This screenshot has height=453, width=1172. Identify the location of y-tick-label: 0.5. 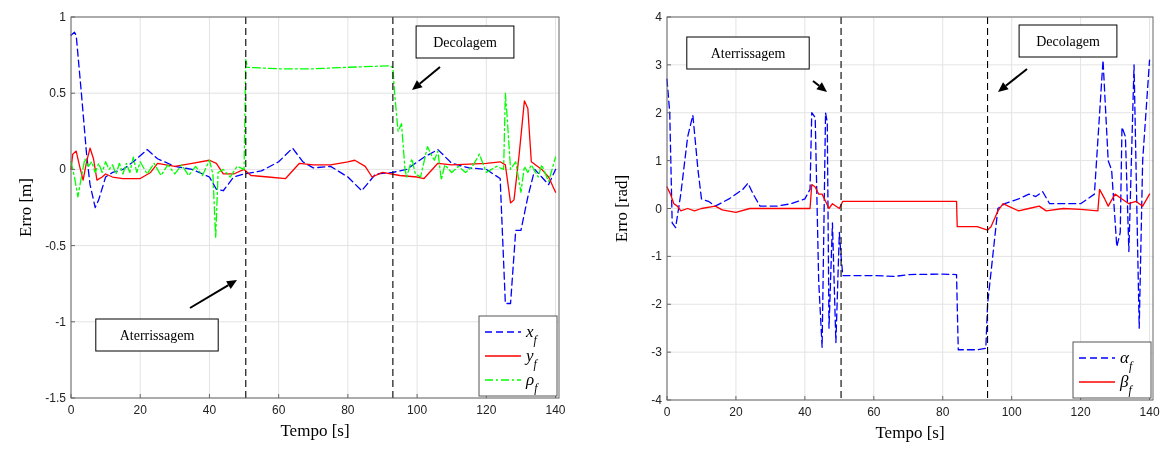
(58, 93).